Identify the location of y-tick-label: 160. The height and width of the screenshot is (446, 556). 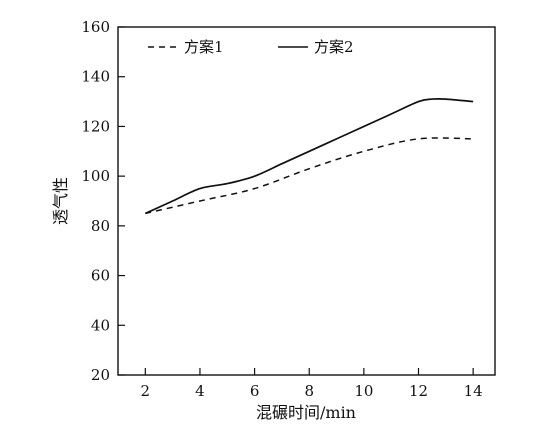
(95, 27).